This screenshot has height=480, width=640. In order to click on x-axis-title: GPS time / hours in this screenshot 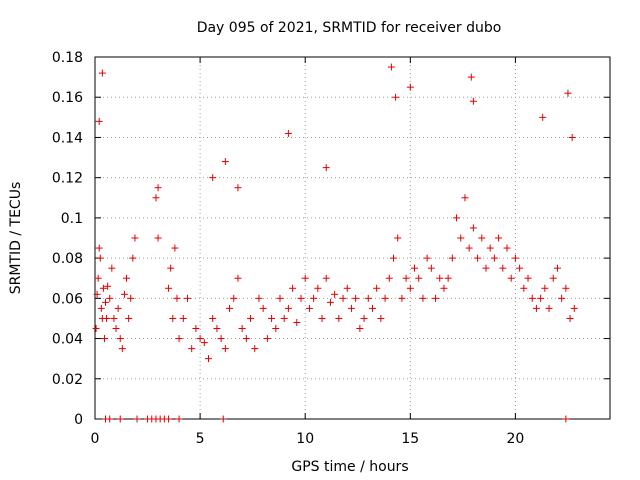, I will do `click(349, 467)`.